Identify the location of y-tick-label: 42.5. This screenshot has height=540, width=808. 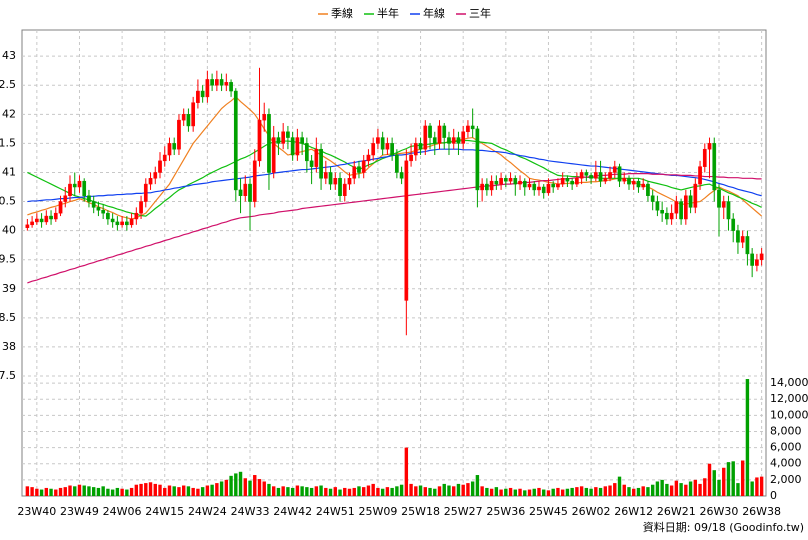
(8, 84).